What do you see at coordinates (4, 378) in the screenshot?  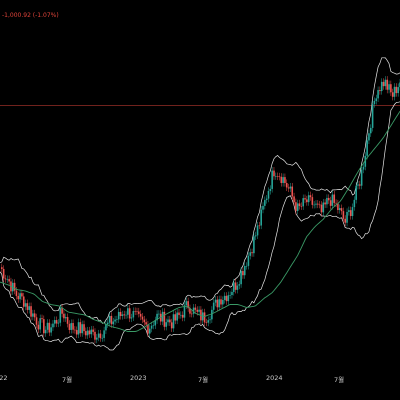 I see `x-tick-label: 2022` at bounding box center [4, 378].